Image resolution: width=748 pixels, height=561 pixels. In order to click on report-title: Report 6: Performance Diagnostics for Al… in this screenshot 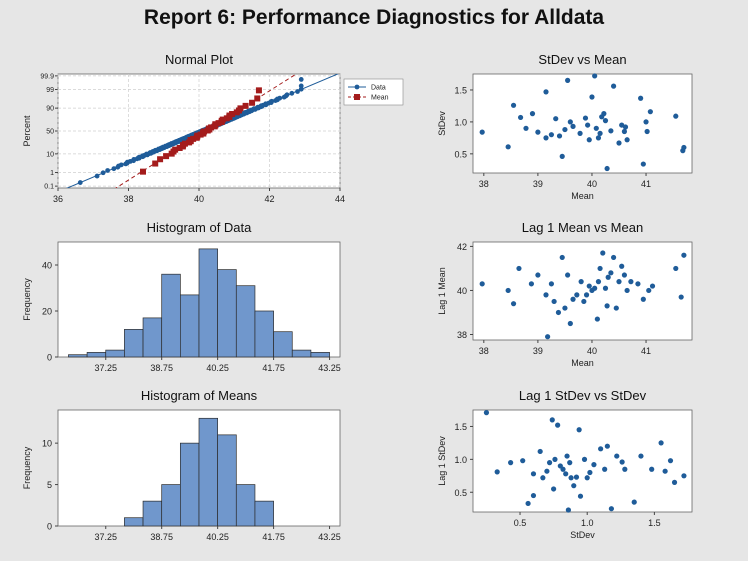, I will do `click(374, 17)`.